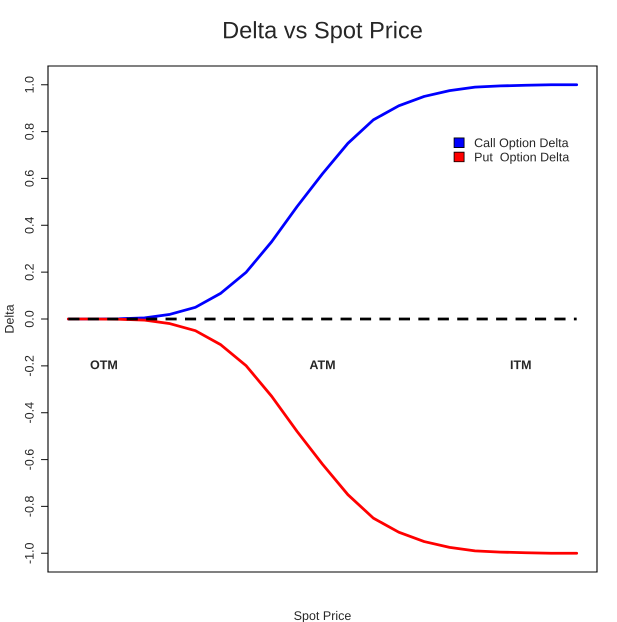  I want to click on legend-label: Put Option Delta, so click(522, 158).